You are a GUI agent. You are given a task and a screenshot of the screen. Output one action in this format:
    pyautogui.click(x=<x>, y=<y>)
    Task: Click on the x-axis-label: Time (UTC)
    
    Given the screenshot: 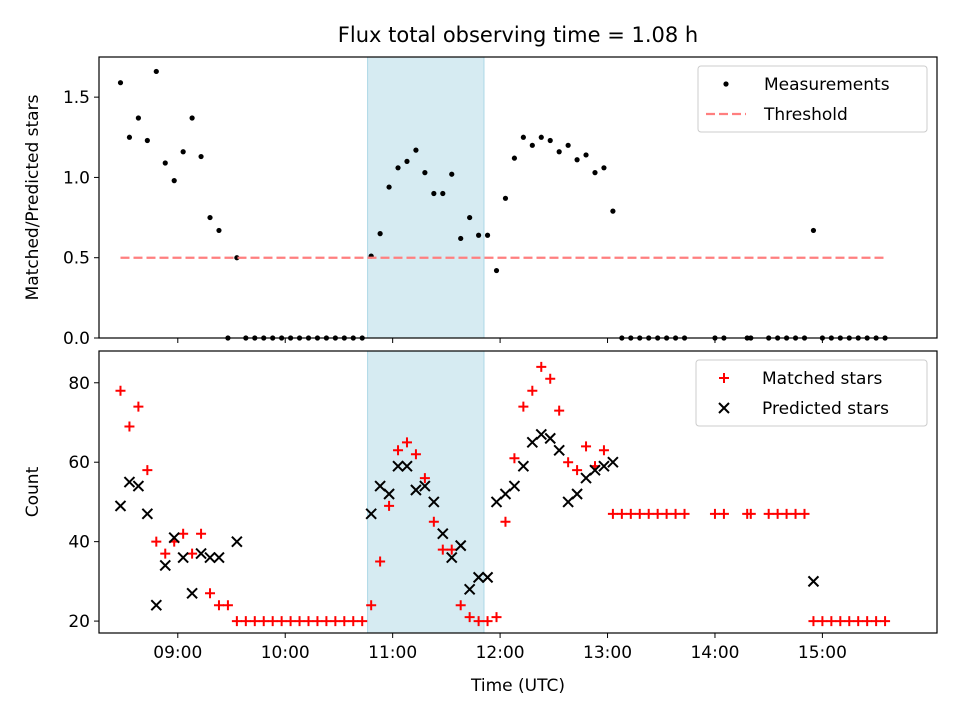 What is the action you would take?
    pyautogui.click(x=517, y=686)
    